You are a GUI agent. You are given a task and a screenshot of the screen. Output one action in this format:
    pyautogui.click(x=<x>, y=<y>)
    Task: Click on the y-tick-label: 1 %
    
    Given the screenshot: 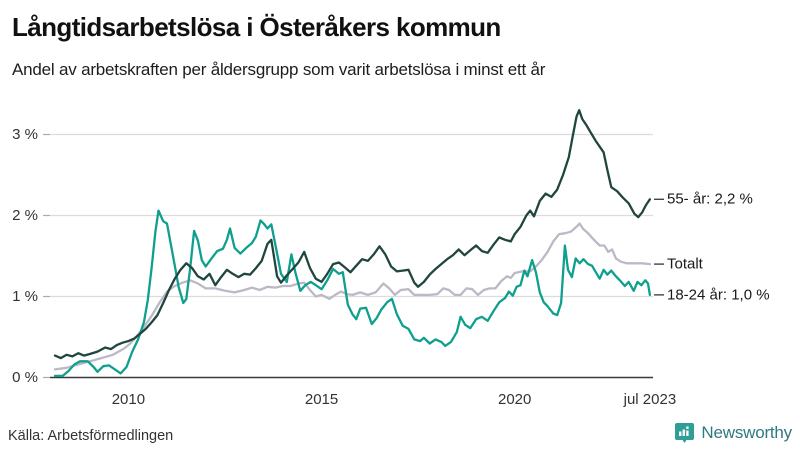 What is the action you would take?
    pyautogui.click(x=25, y=296)
    